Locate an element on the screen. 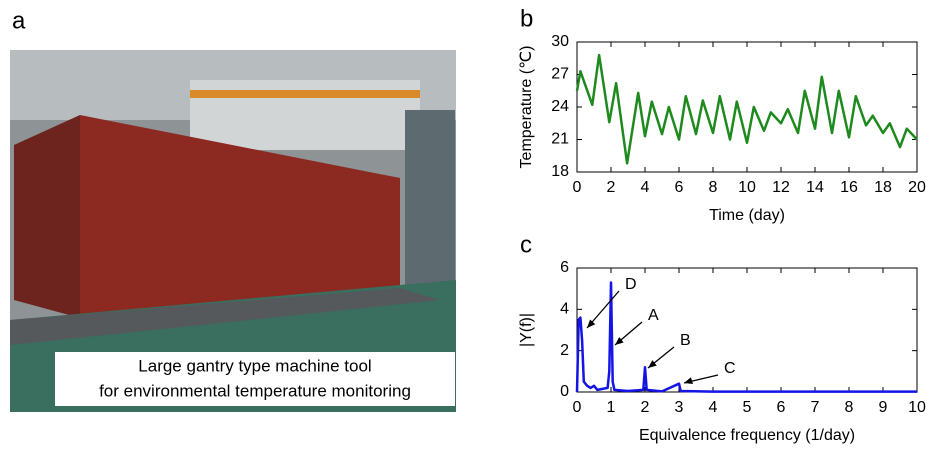 This screenshot has width=926, height=458. bed-rail is located at coordinates (225, 316).